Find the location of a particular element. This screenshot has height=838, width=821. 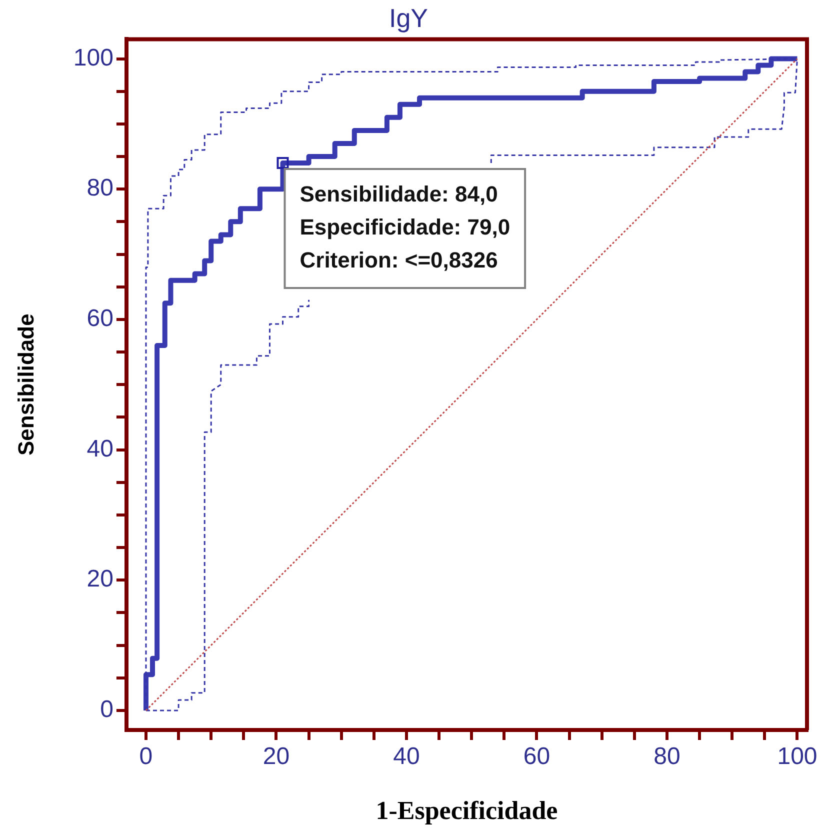

y-tick-label: 60 is located at coordinates (100, 318).